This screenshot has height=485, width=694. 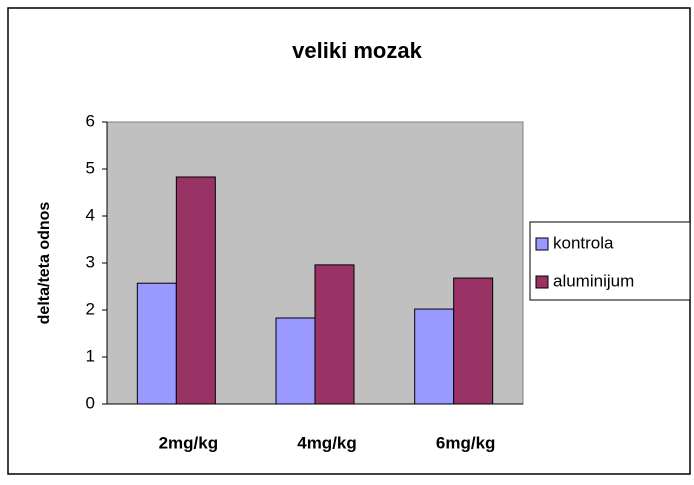 I want to click on y-tick-label: 0, so click(x=90, y=402).